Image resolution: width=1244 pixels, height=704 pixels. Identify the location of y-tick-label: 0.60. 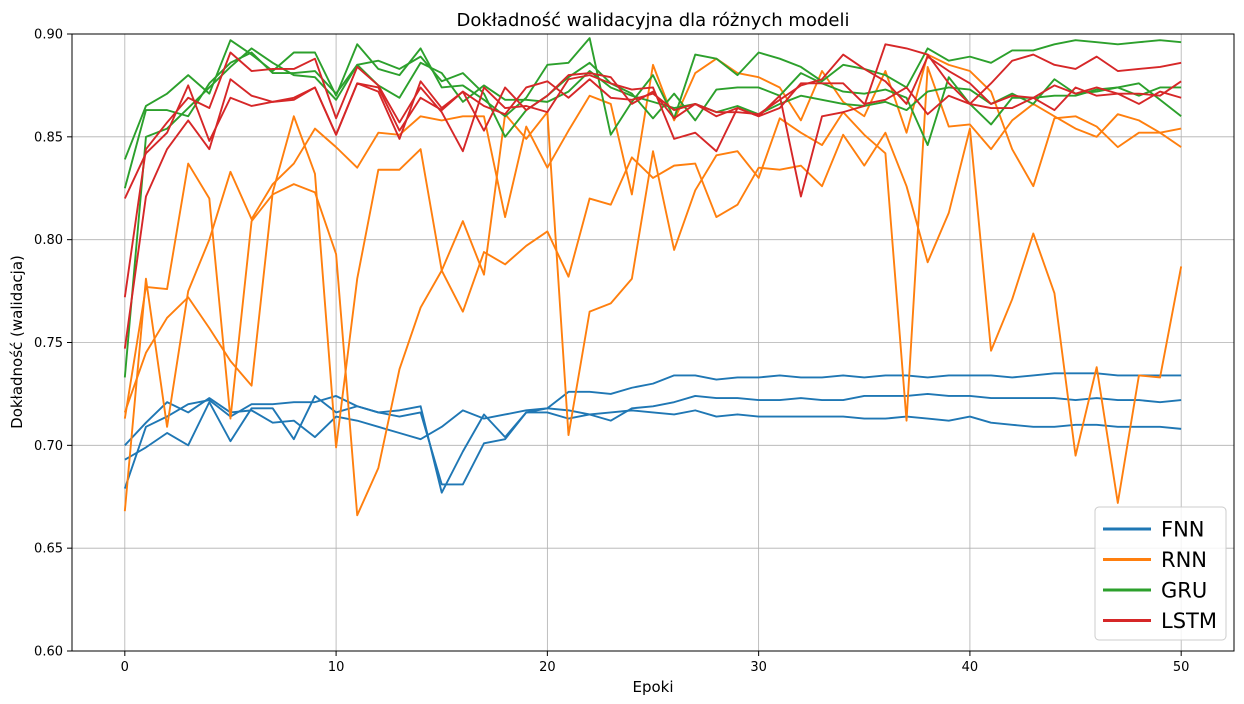
(48, 652).